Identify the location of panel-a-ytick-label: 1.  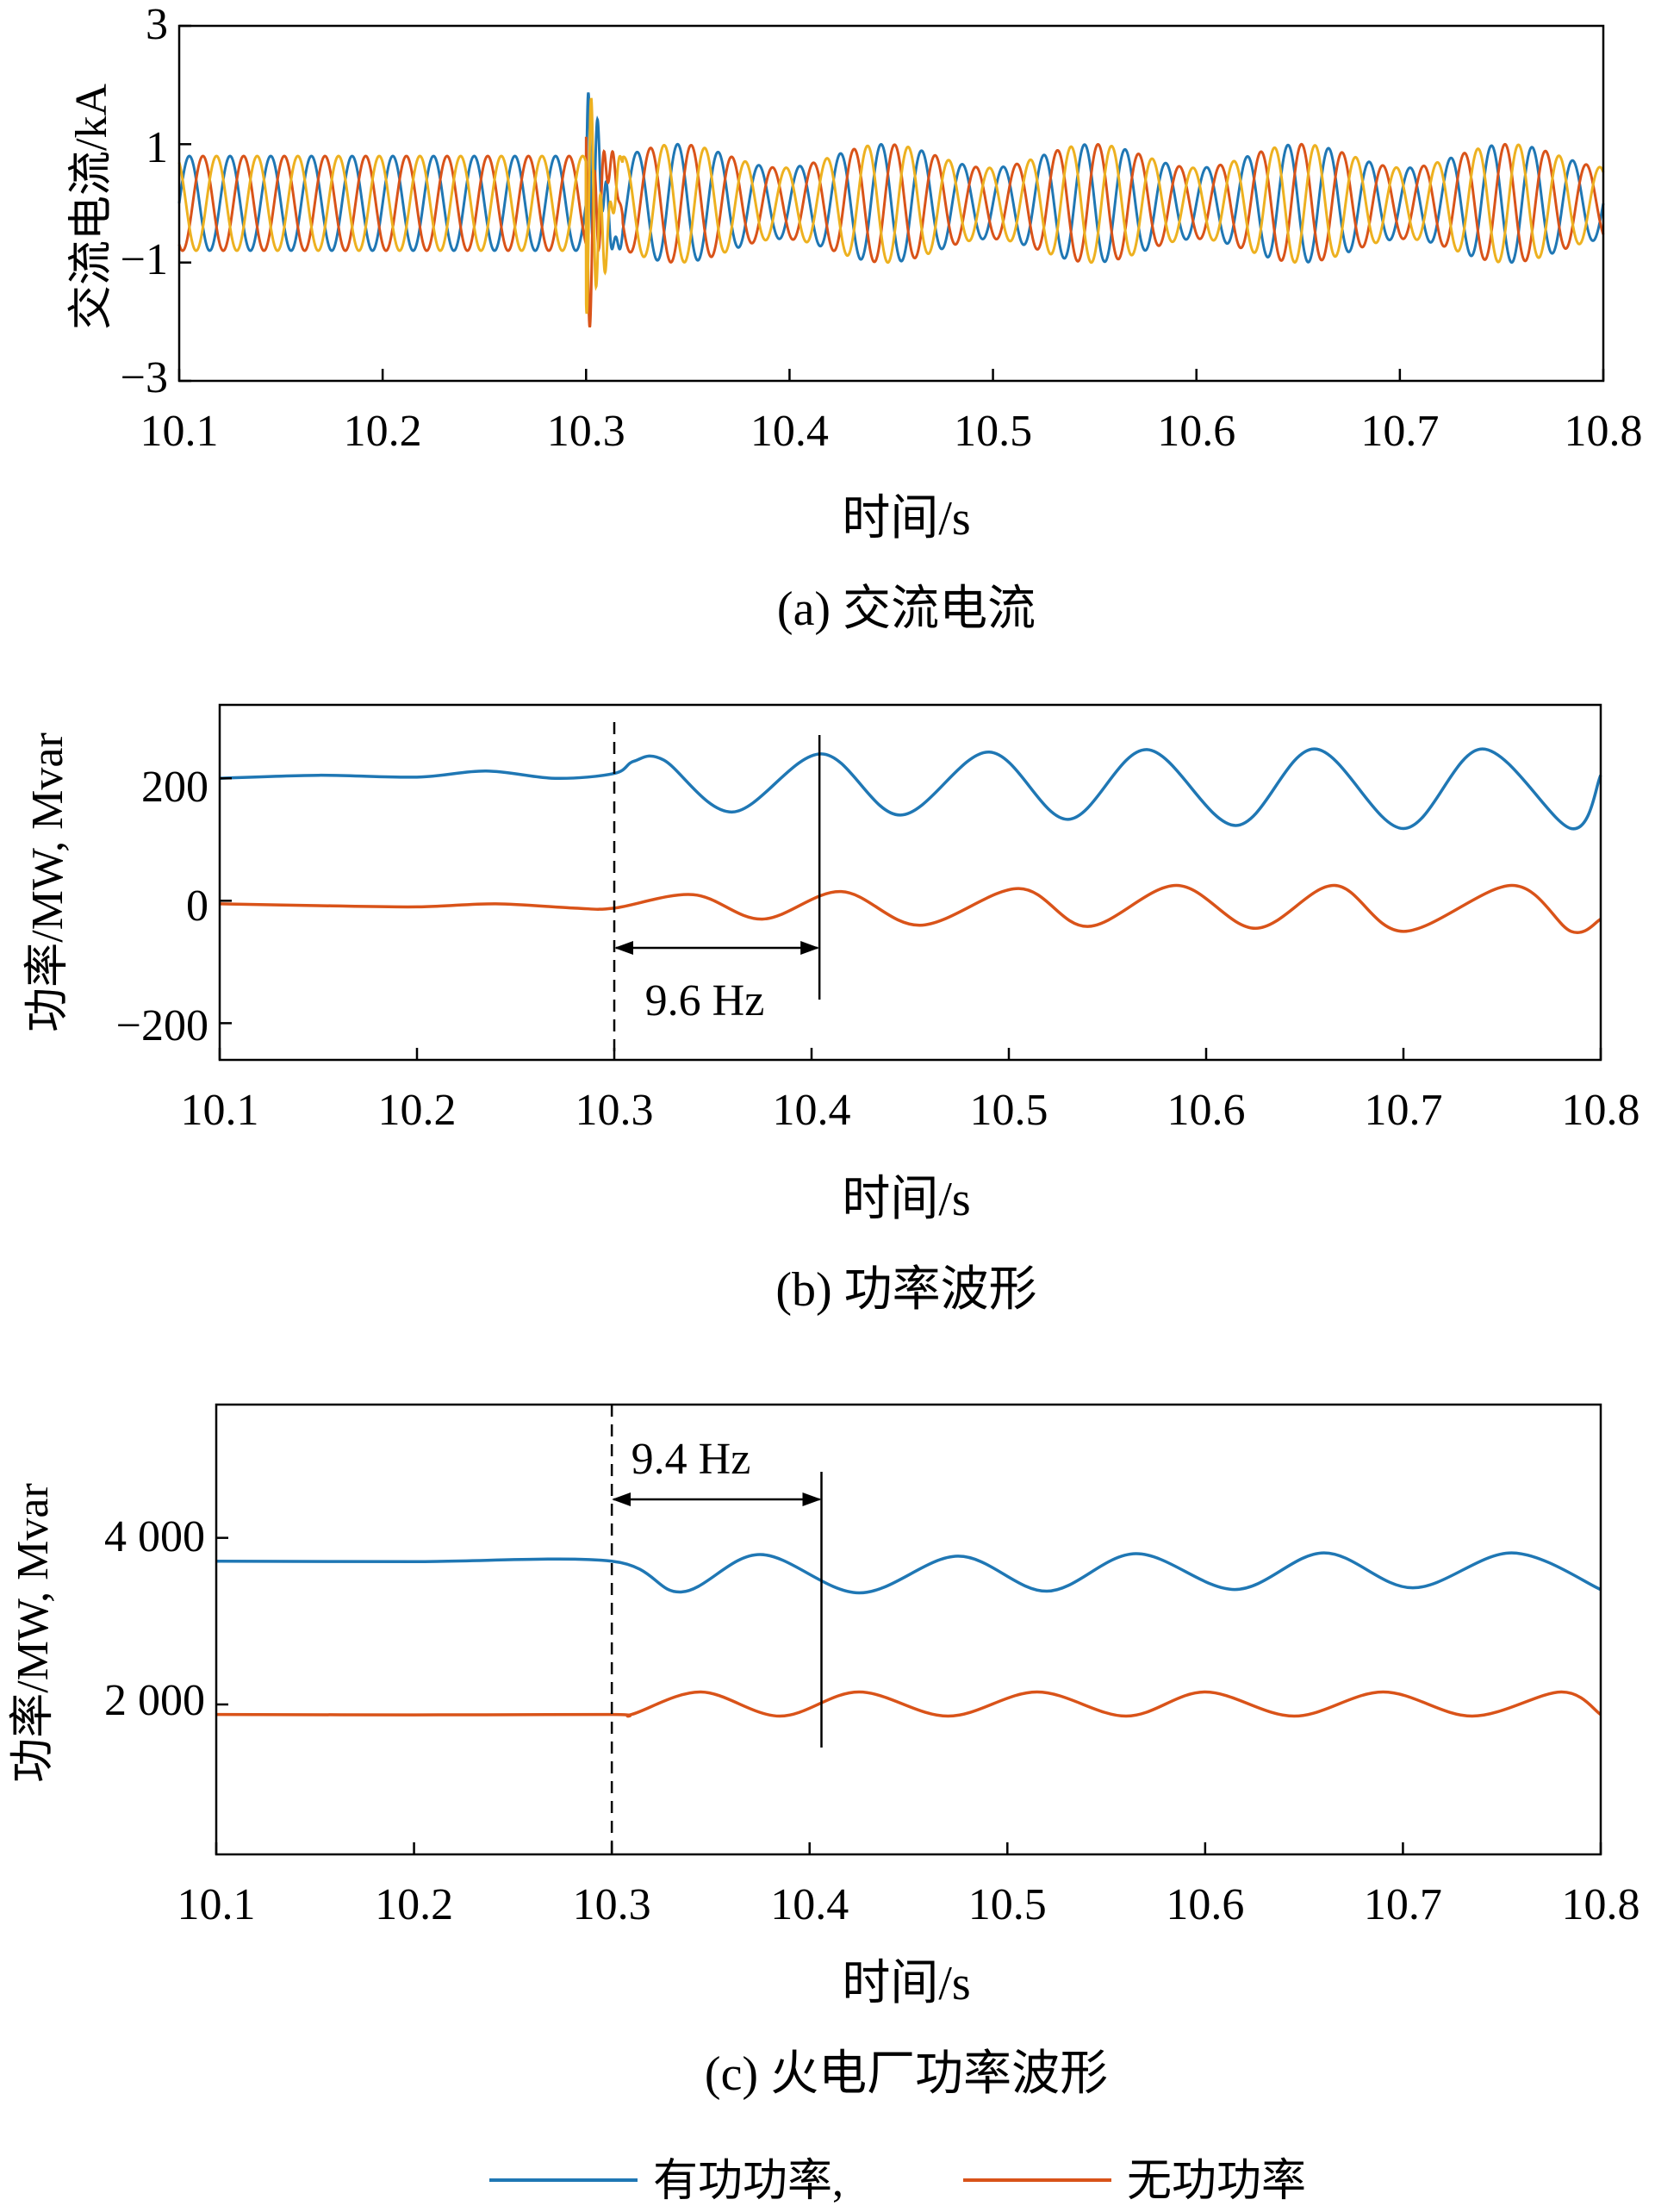
(157, 147).